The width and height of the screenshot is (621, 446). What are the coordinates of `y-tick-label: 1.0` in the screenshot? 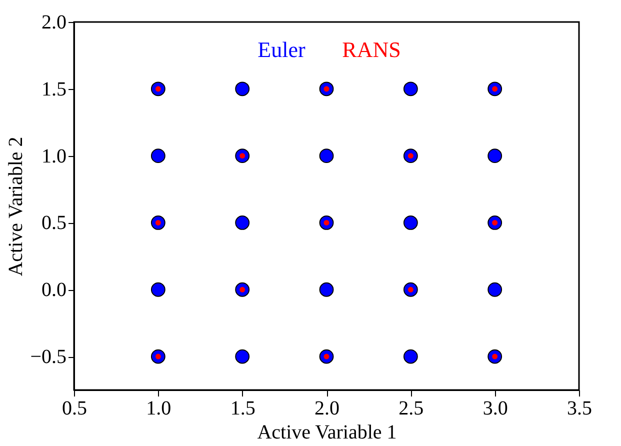 It's located at (54, 156).